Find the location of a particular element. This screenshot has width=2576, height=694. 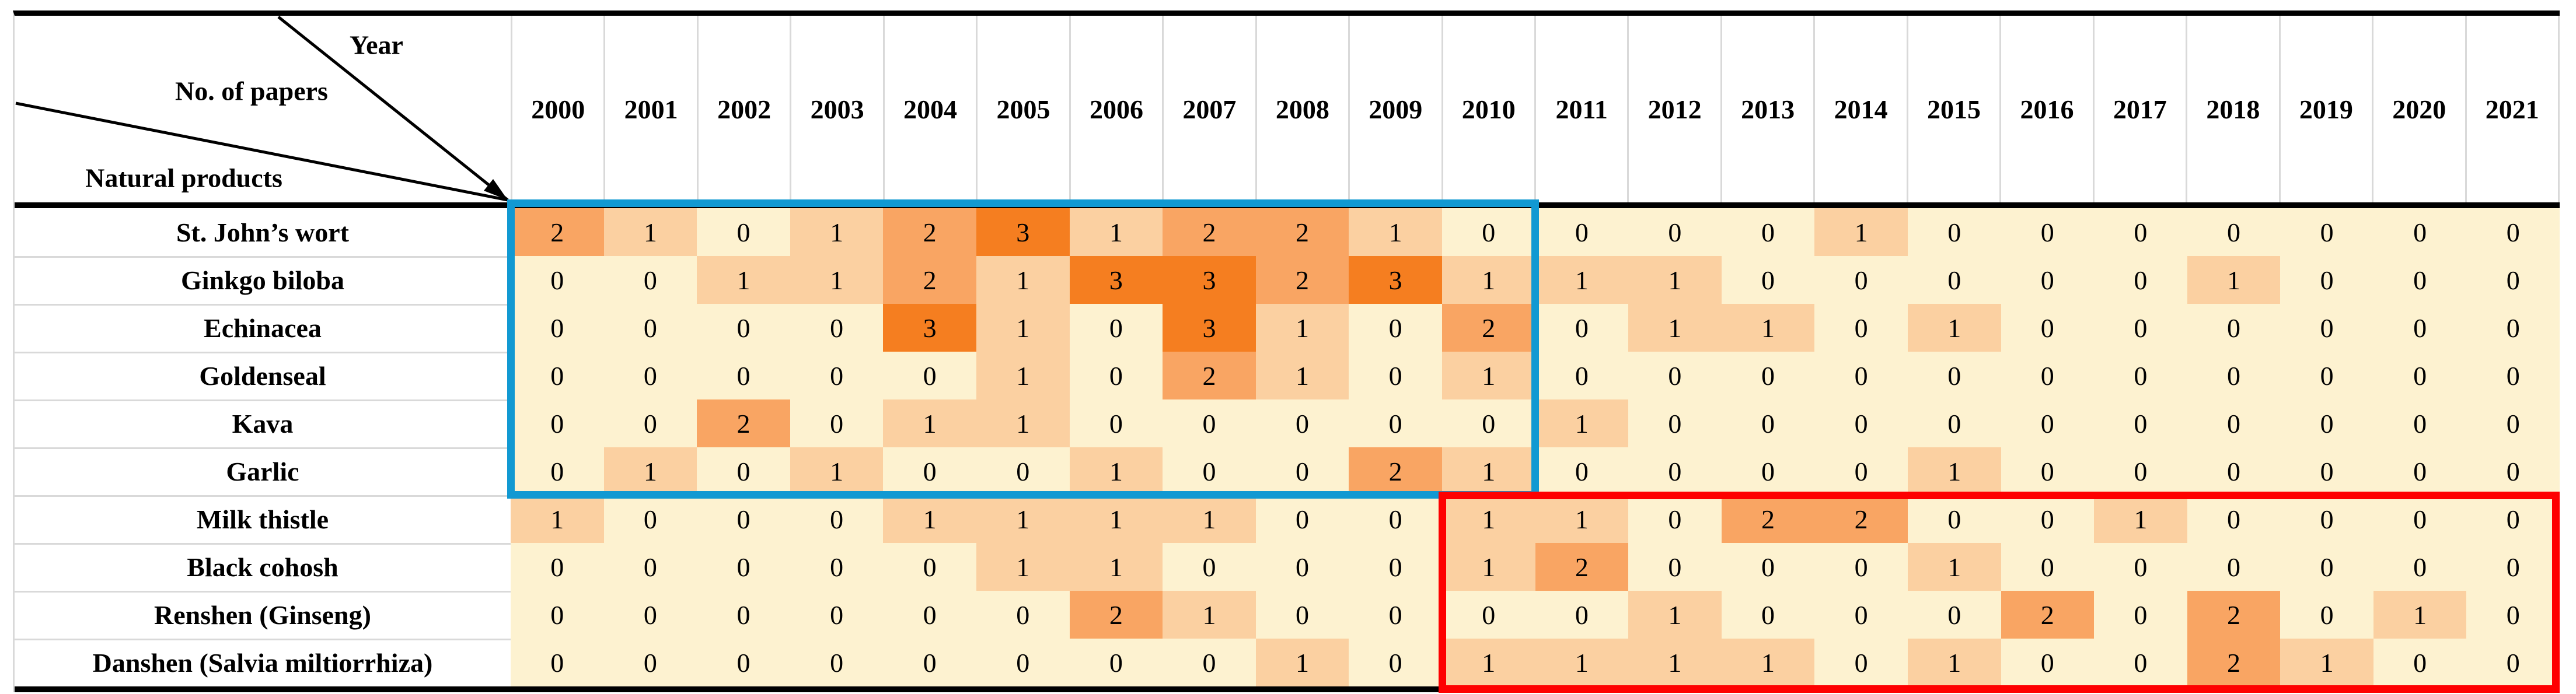

product-label: Renshen (Ginseng) is located at coordinates (263, 615).